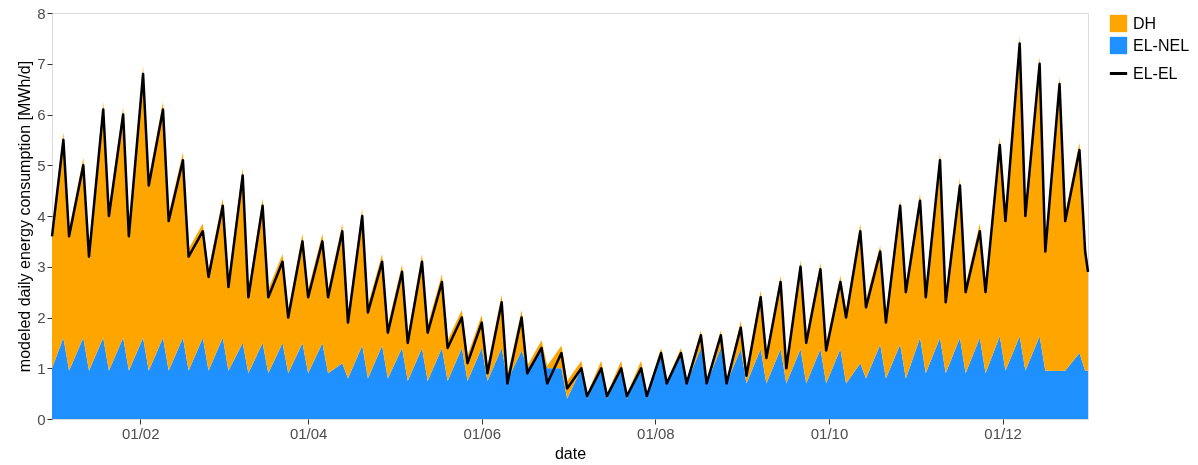  Describe the element at coordinates (41, 419) in the screenshot. I see `y-tick-label: 0` at that location.